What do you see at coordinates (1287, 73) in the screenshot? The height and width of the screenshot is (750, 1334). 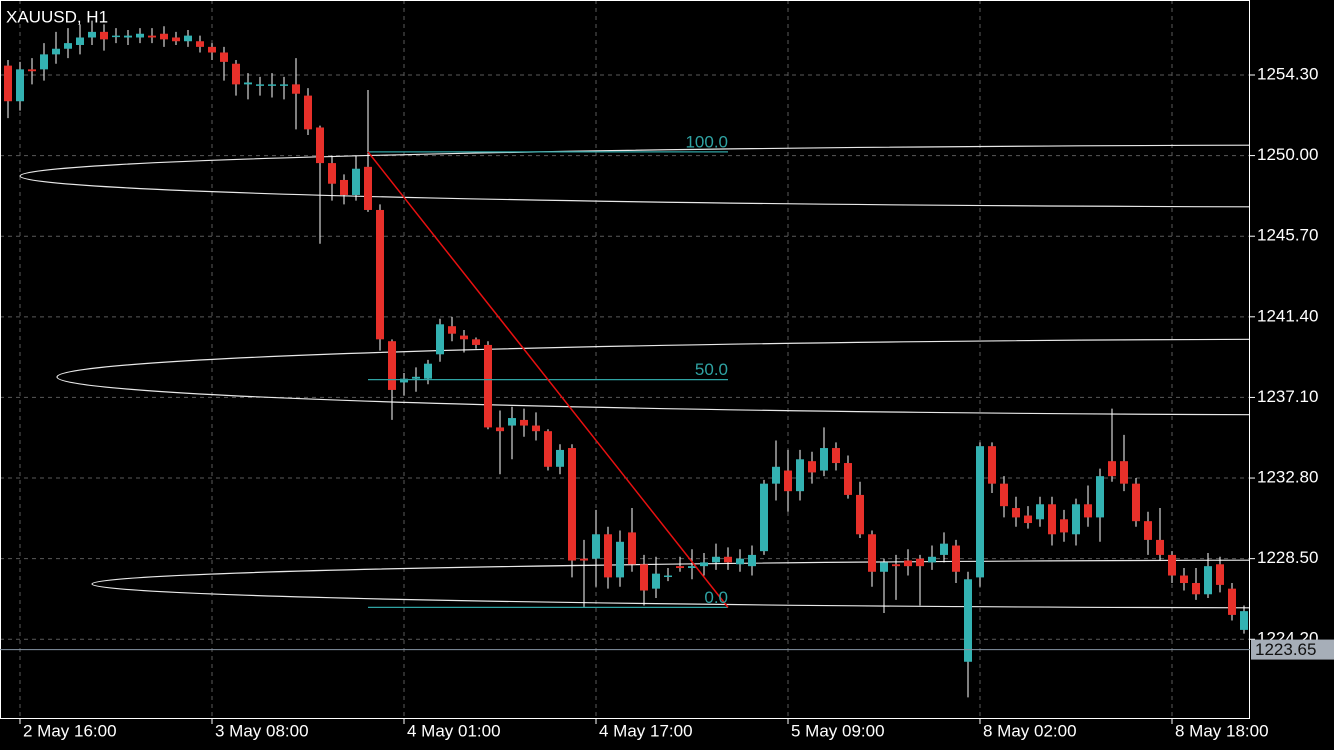 I see `y-tick-label: 1254.30` at bounding box center [1287, 73].